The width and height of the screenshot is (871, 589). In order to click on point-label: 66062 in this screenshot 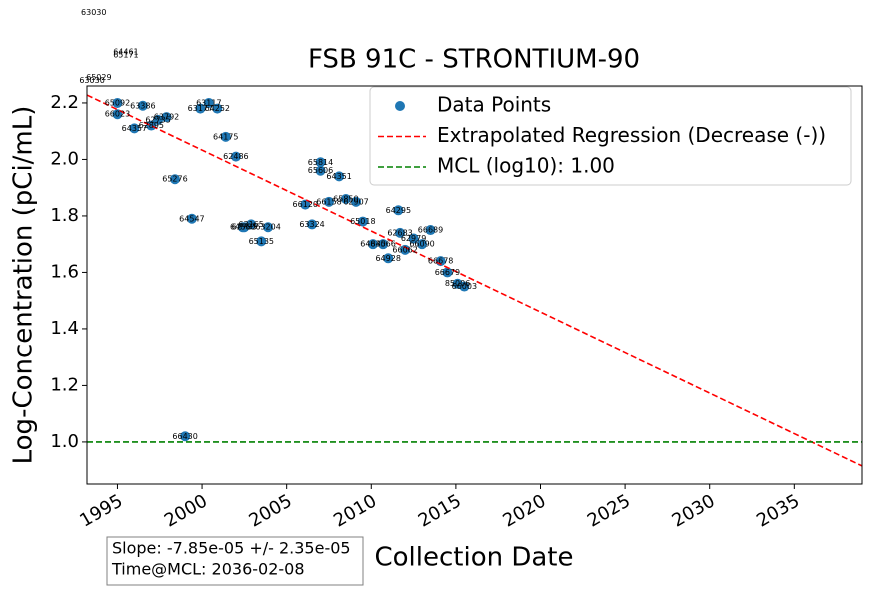, I will do `click(404, 249)`.